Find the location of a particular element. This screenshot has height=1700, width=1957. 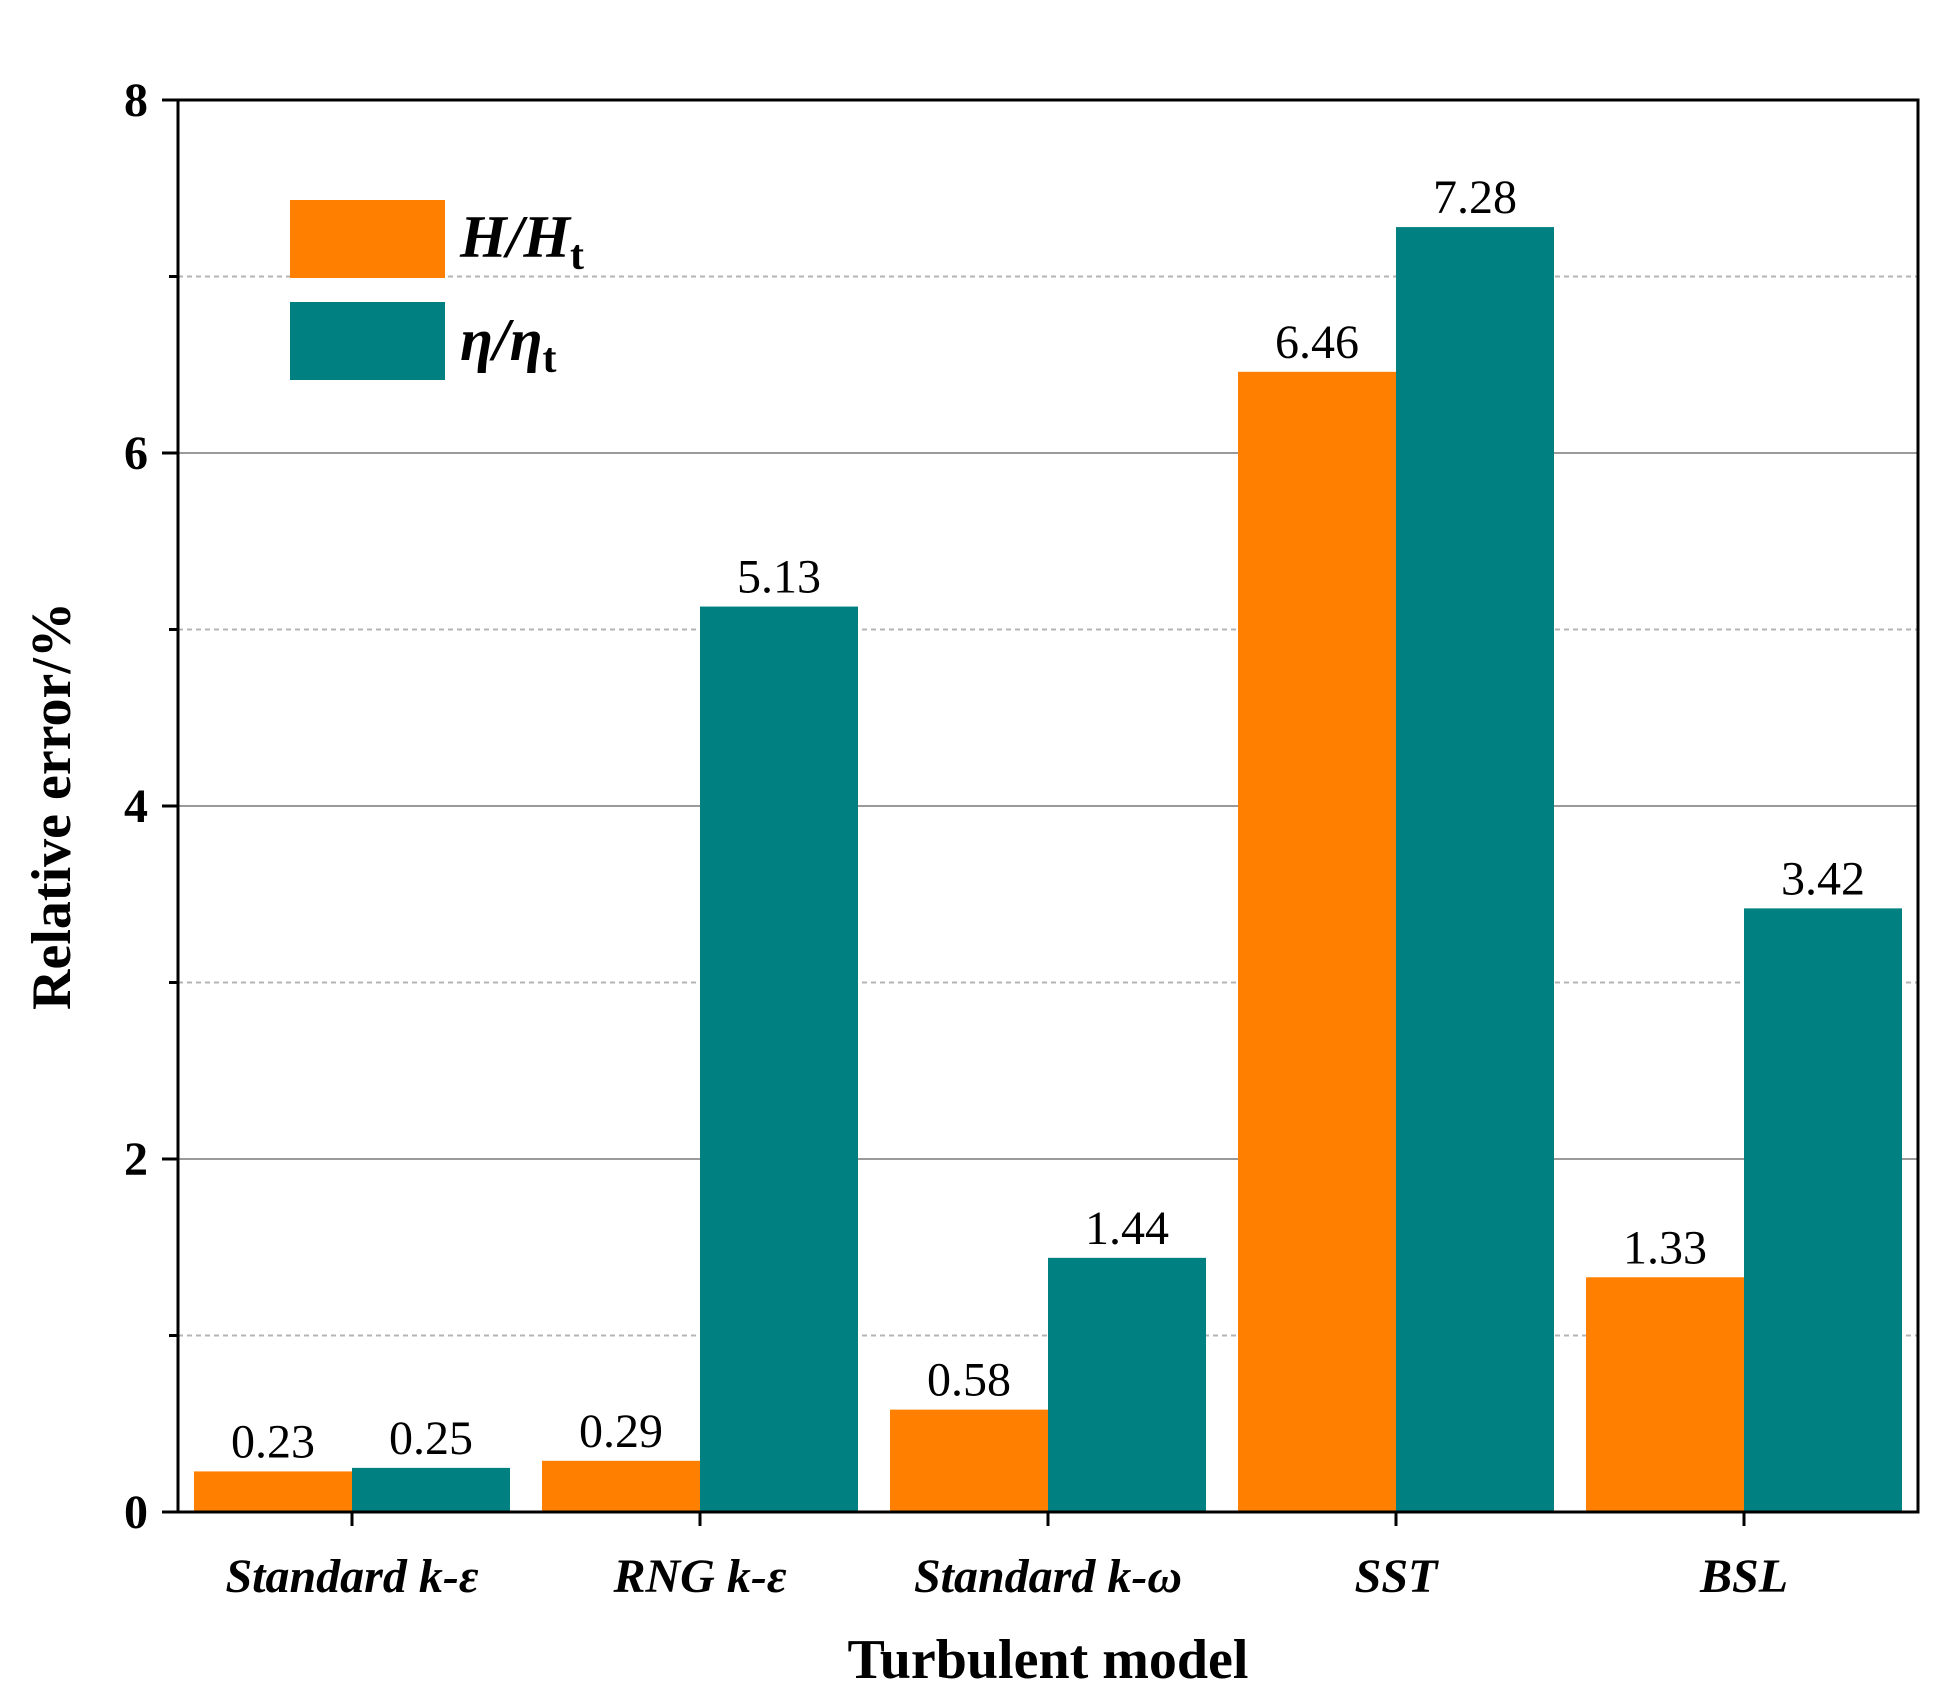

y-tick-label: 2 is located at coordinates (136, 1159).